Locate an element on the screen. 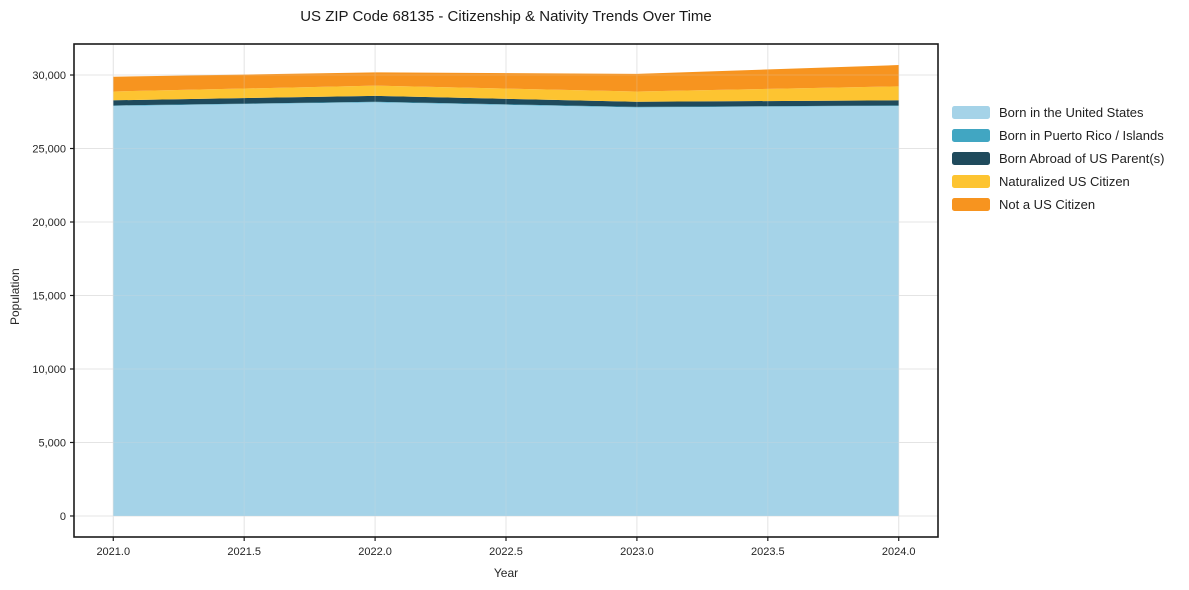 Image resolution: width=1189 pixels, height=590 pixels. y-axis-label: Population is located at coordinates (15, 296).